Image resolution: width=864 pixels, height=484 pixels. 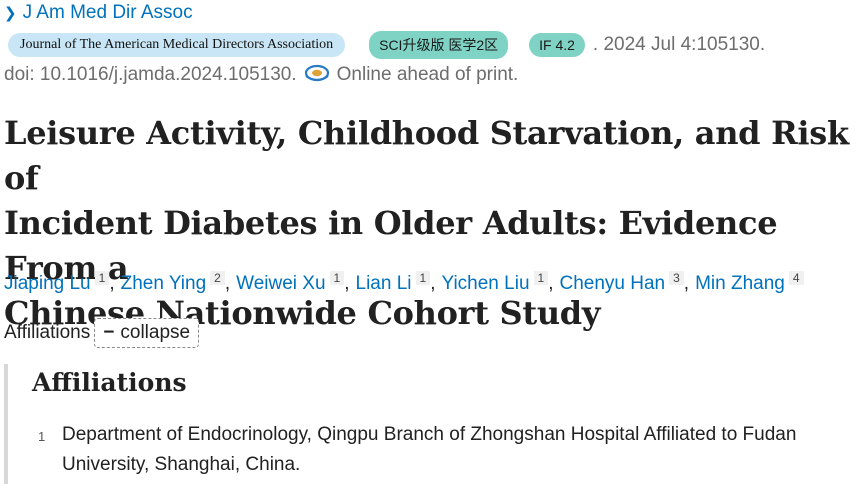 I want to click on collapse-label: collapse, so click(x=155, y=332).